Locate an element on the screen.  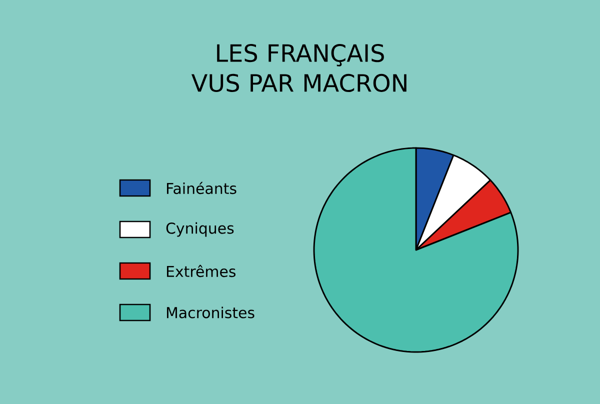
legend-label: Fainéants is located at coordinates (201, 188).